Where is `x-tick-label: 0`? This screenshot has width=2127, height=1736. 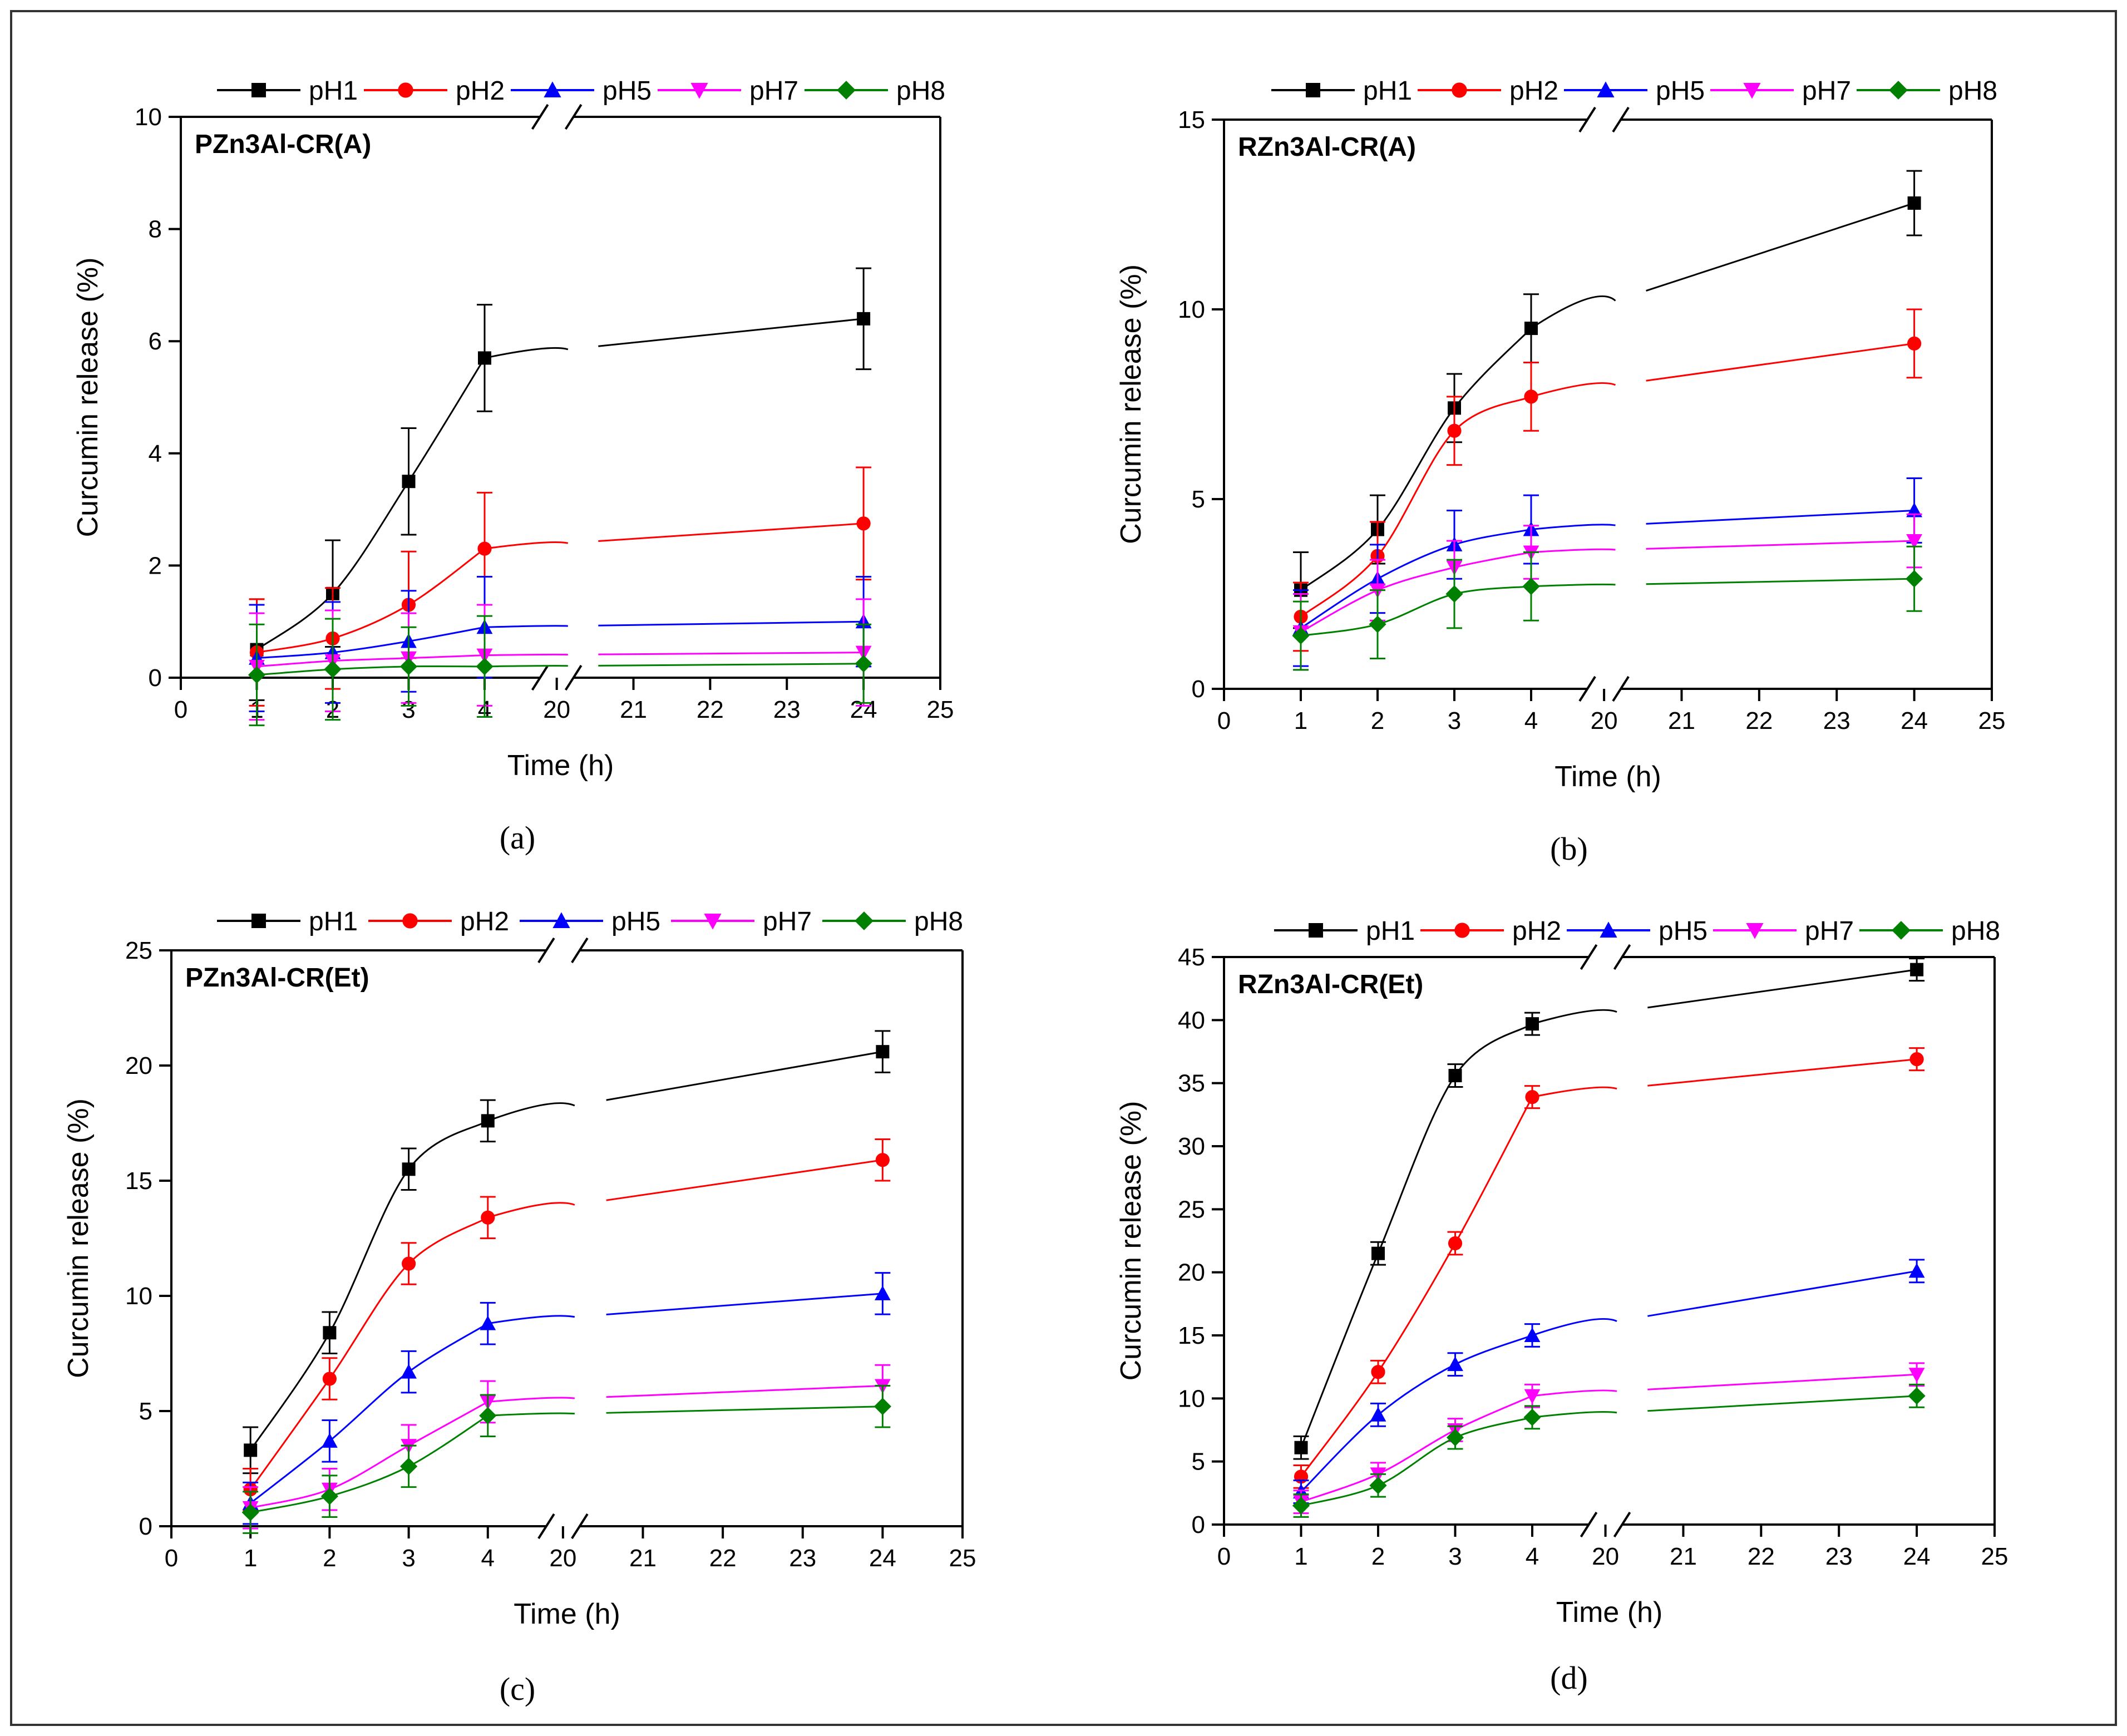
x-tick-label: 0 is located at coordinates (1224, 1557).